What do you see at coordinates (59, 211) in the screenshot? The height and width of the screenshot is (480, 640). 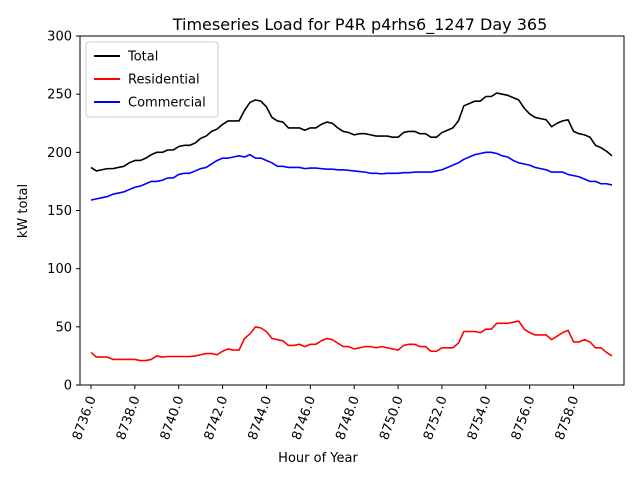 I see `y-tick-label: 150` at bounding box center [59, 211].